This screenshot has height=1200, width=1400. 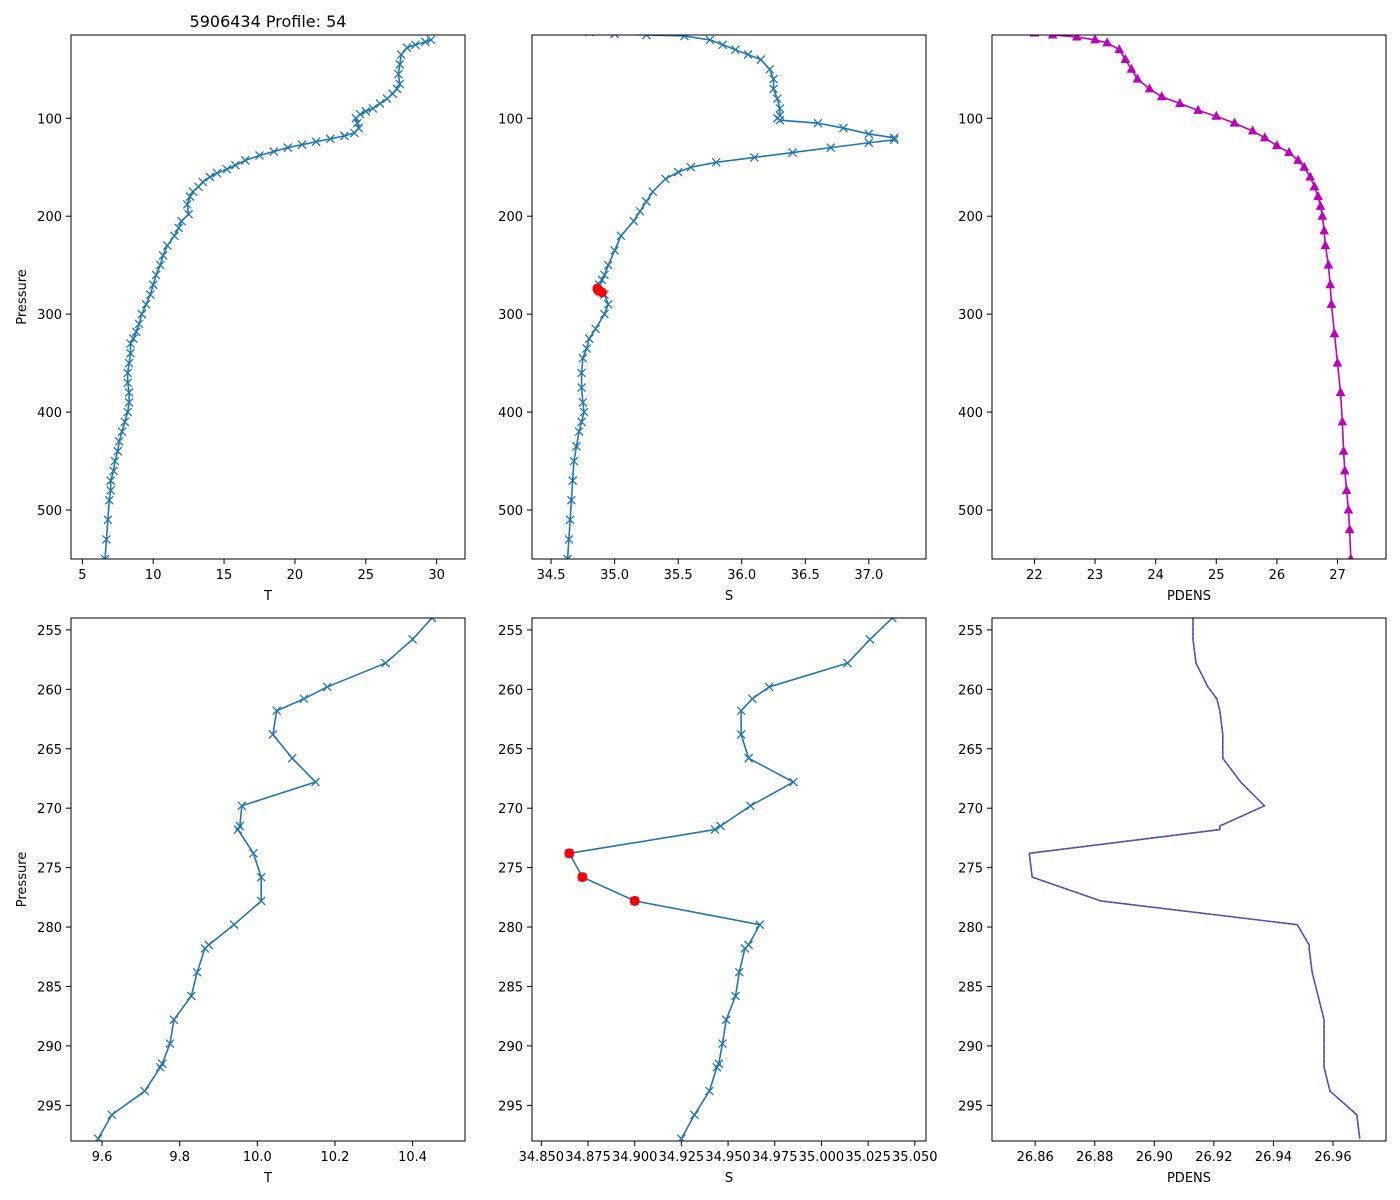 I want to click on axes-top-salinity: 34.5 35.0 35.5 36.0 36.5 37.0 100 200 300 400 500 S, so click(x=712, y=319).